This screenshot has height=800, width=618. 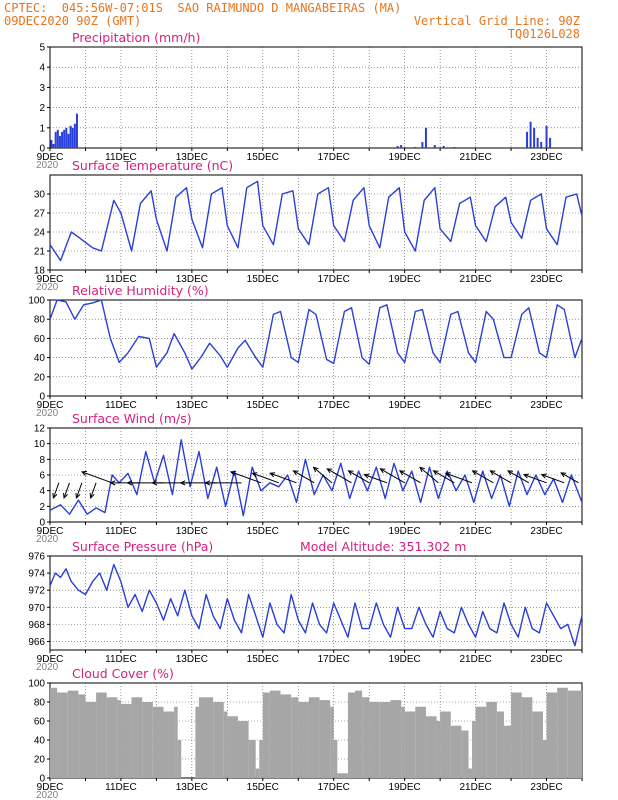 What do you see at coordinates (405, 531) in the screenshot?
I see `wind-xtick-label: 19DEC` at bounding box center [405, 531].